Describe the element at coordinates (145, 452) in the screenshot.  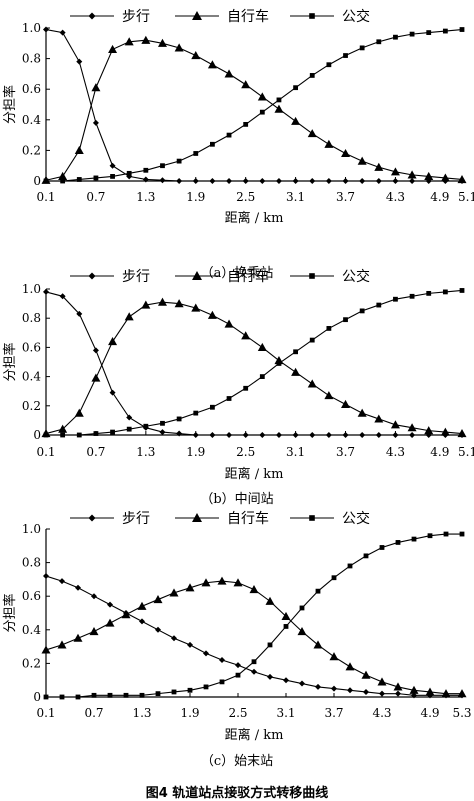
I see `x-tick-label: 1.3` at that location.